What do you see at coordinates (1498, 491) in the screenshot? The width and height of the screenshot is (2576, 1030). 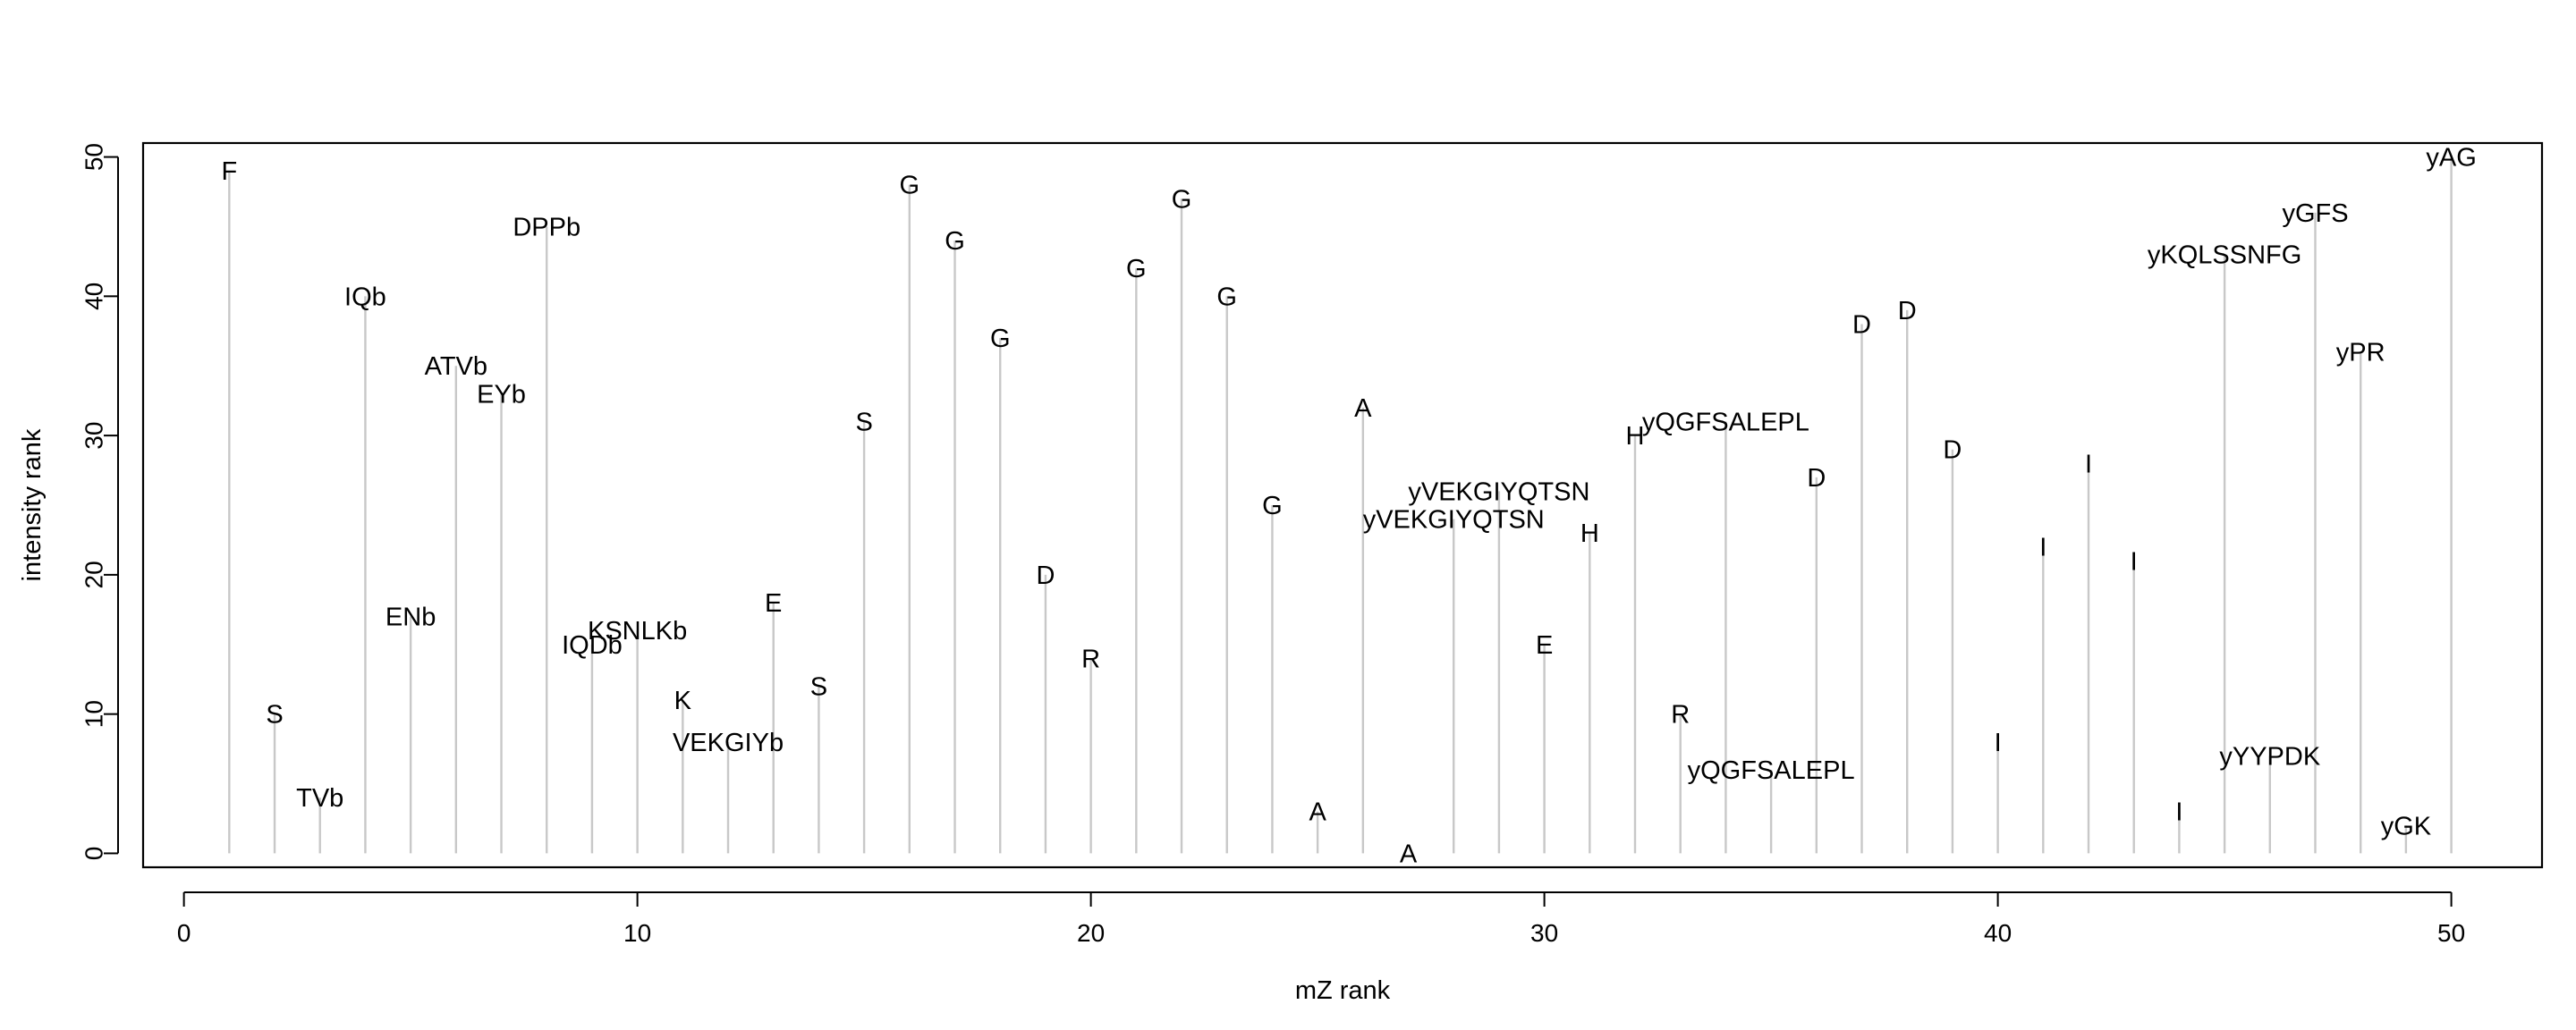 I see `peak-label-29: yVEKGIYQTSN` at bounding box center [1498, 491].